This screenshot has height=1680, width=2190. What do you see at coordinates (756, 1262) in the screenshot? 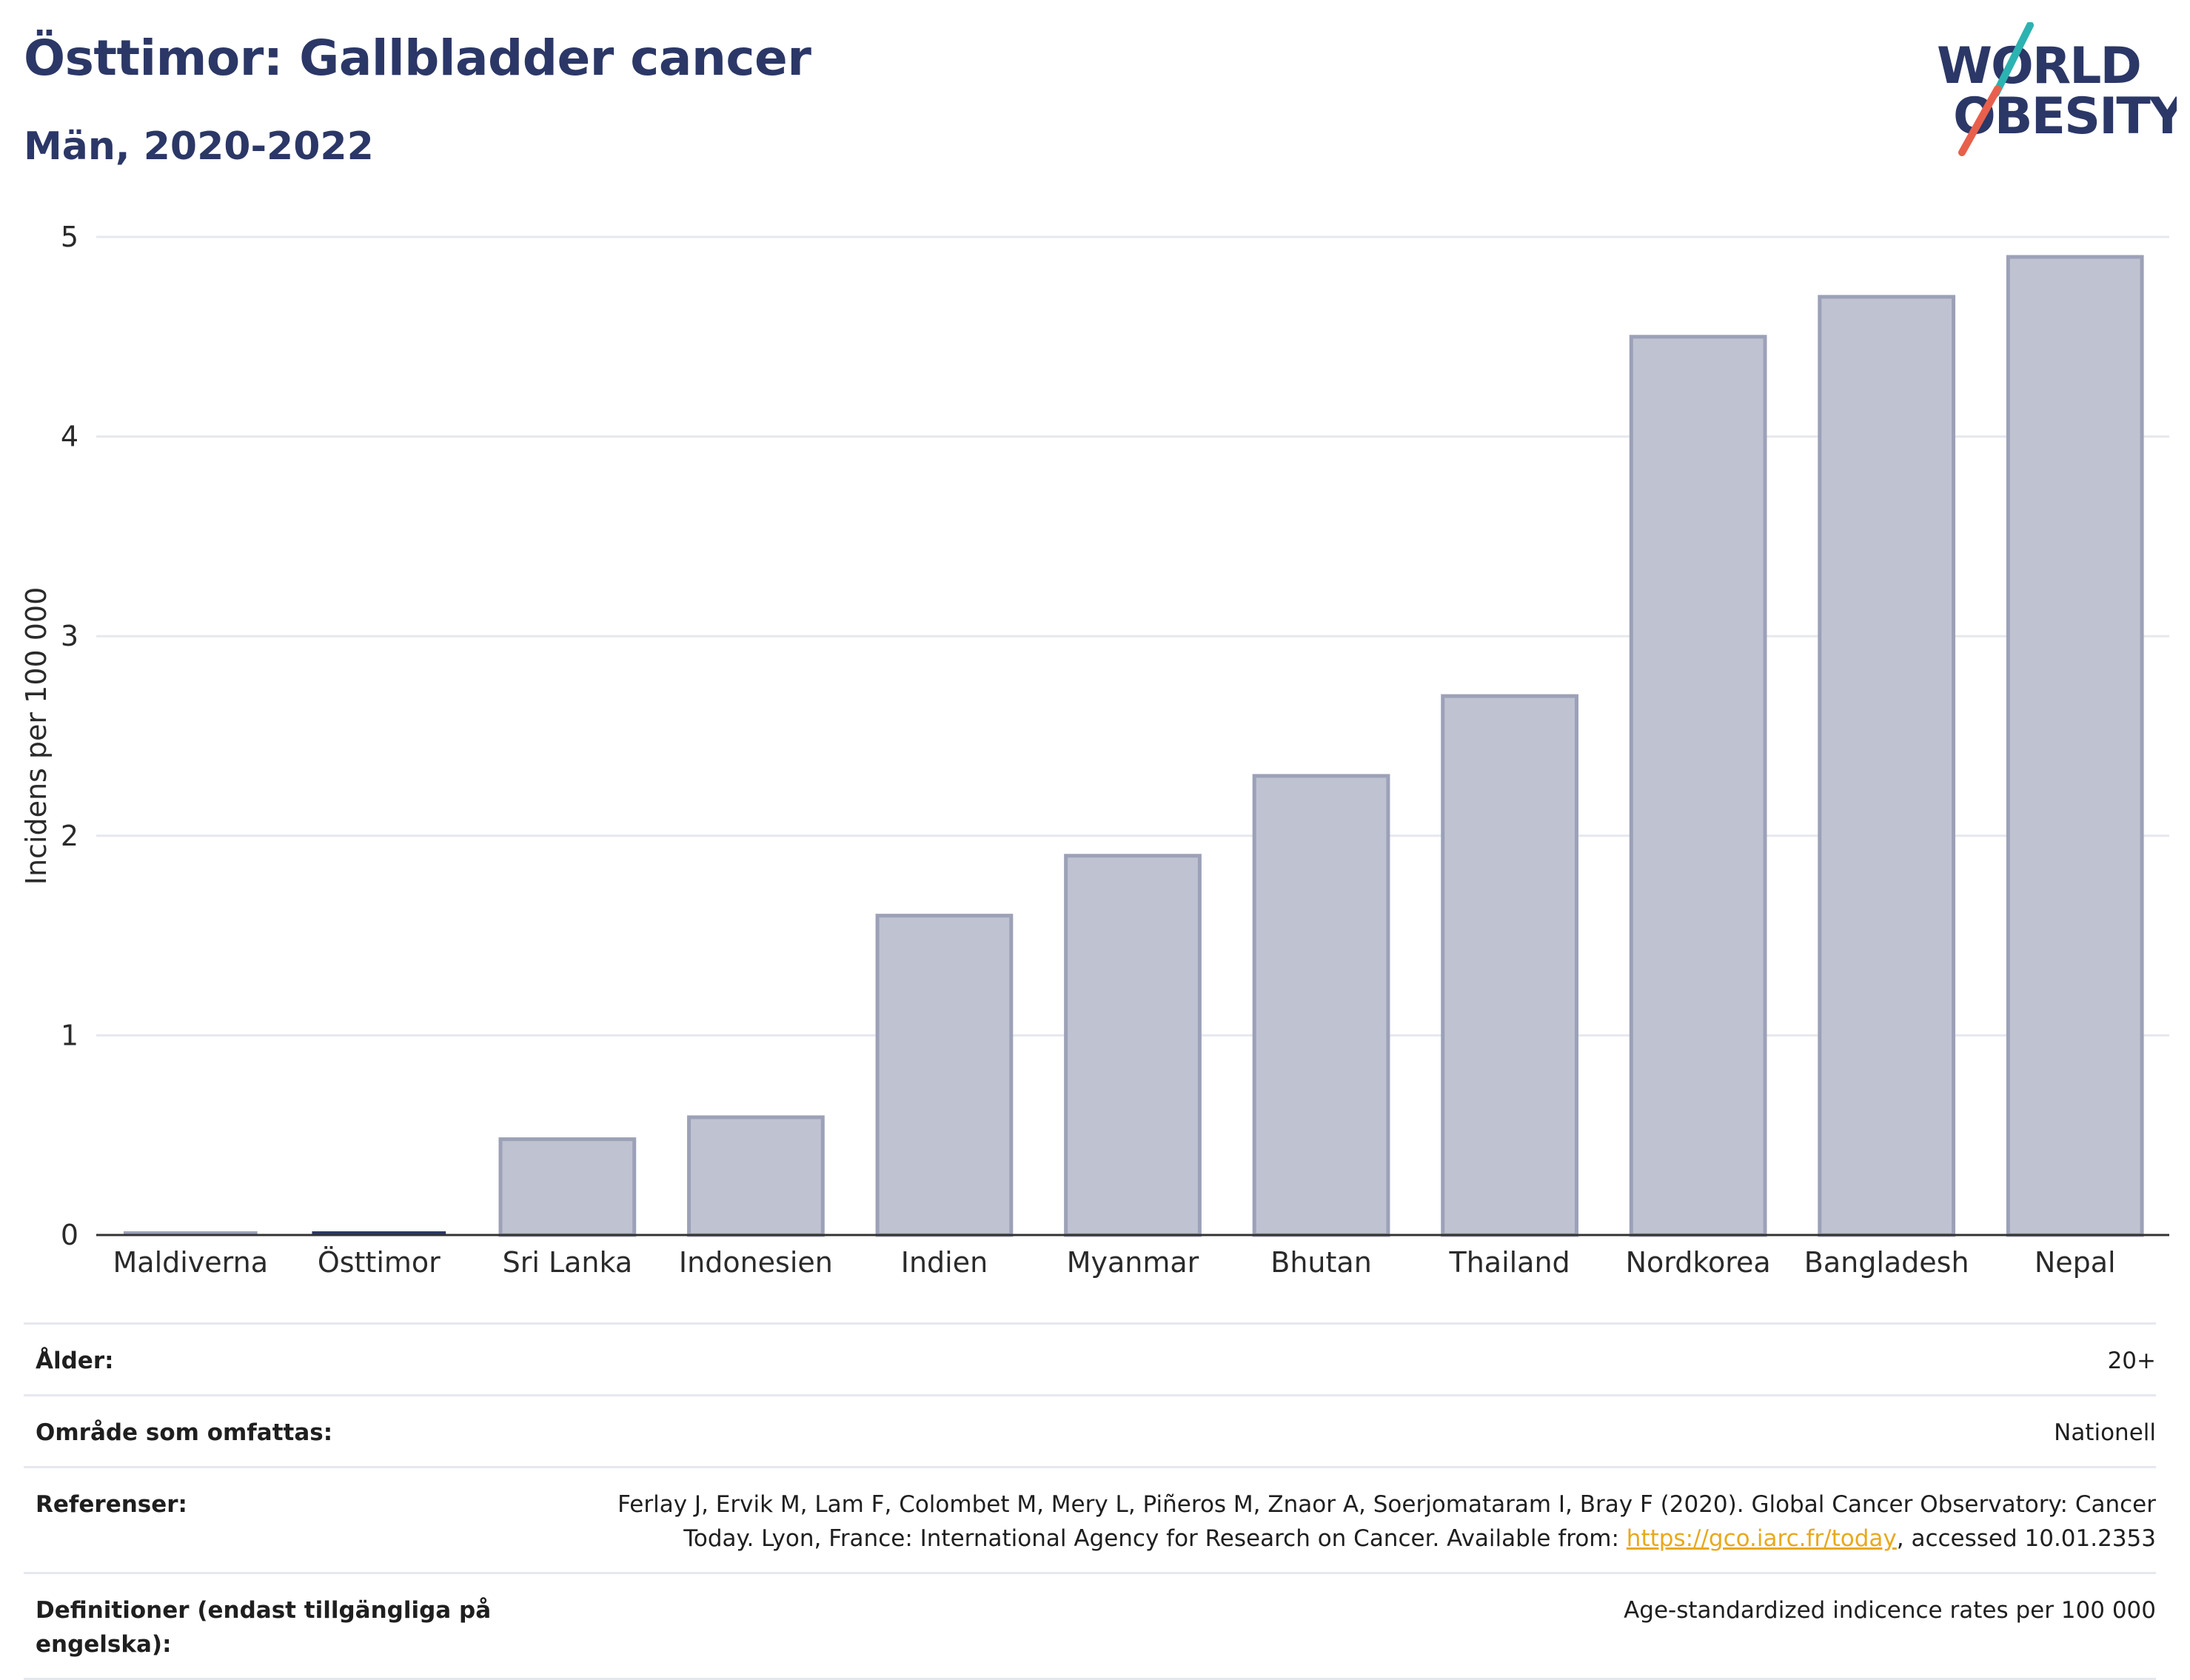
I see `x-tick-label: Indonesien` at bounding box center [756, 1262].